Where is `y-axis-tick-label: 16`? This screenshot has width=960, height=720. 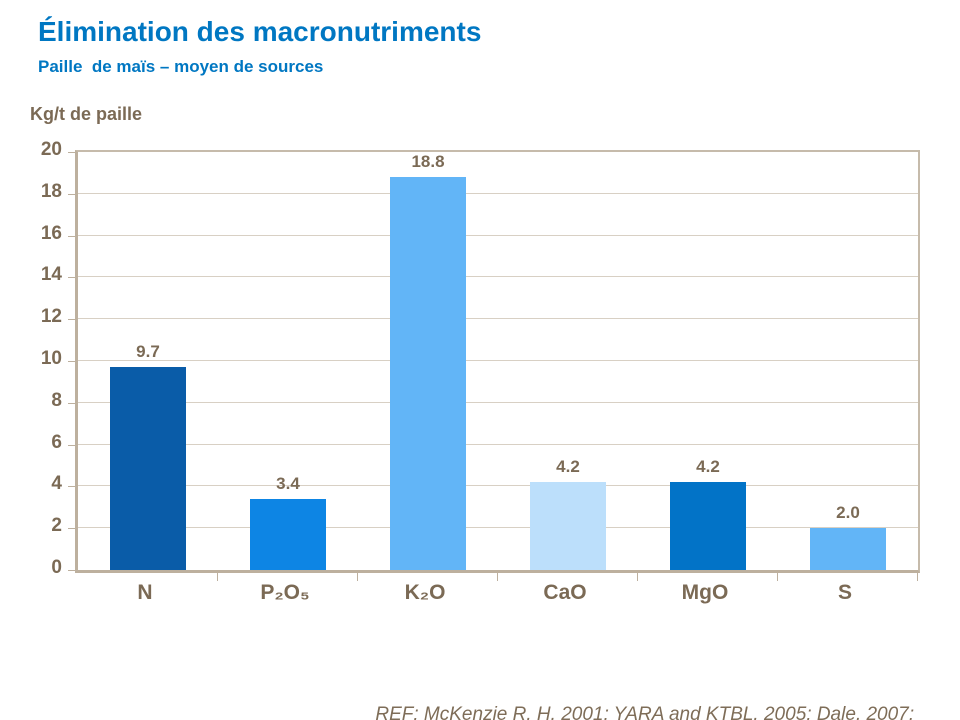 y-axis-tick-label: 16 is located at coordinates (51, 233).